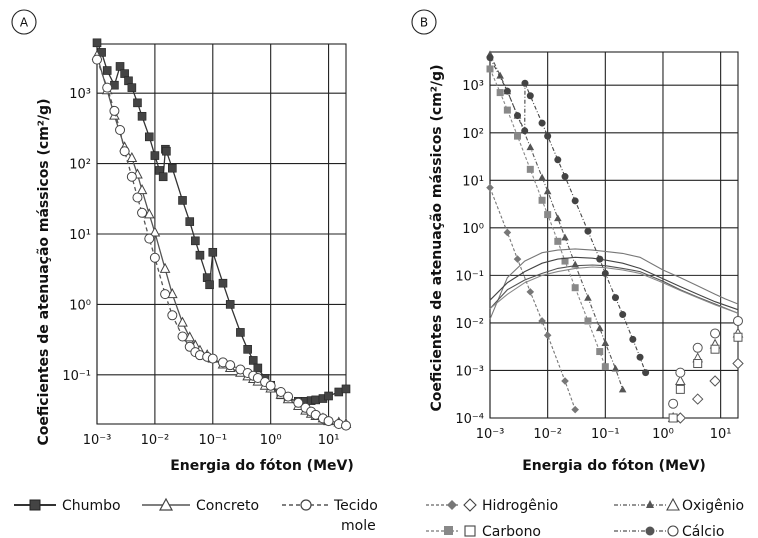 Image resolution: width=758 pixels, height=538 pixels. I want to click on y-tick-label-b: 10⁻⁴, so click(469, 419).